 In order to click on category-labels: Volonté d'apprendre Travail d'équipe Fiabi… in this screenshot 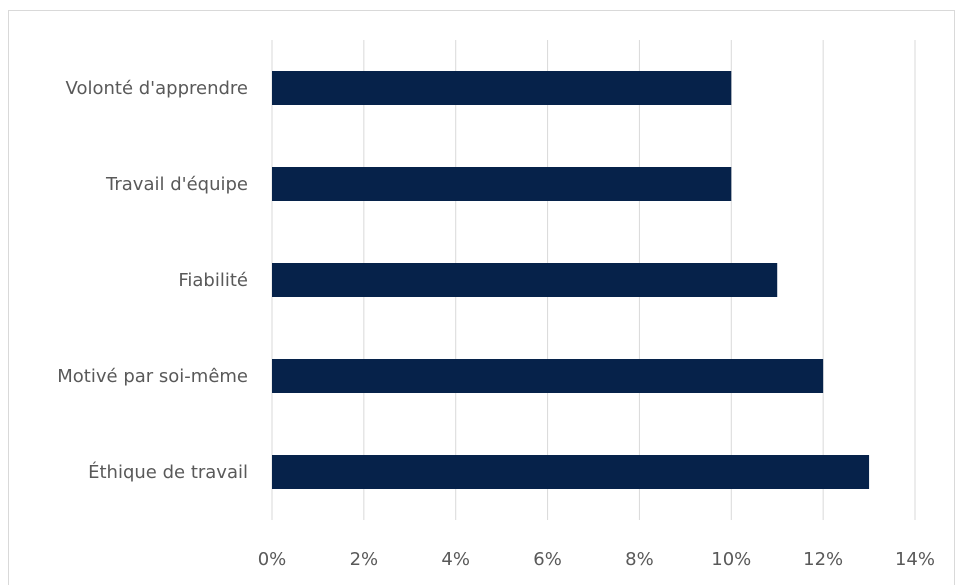, I will do `click(152, 280)`.